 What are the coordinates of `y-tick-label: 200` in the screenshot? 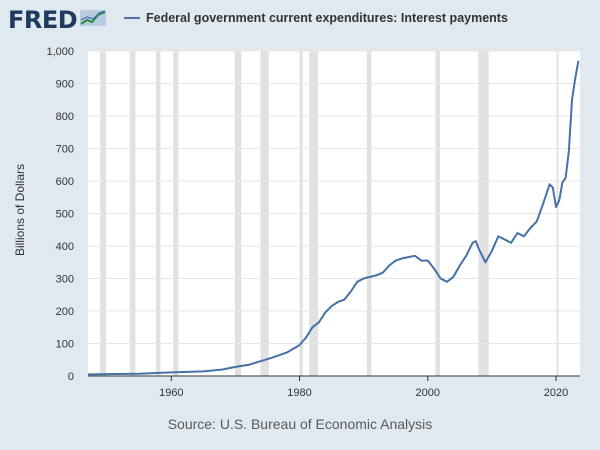 It's located at (65, 312).